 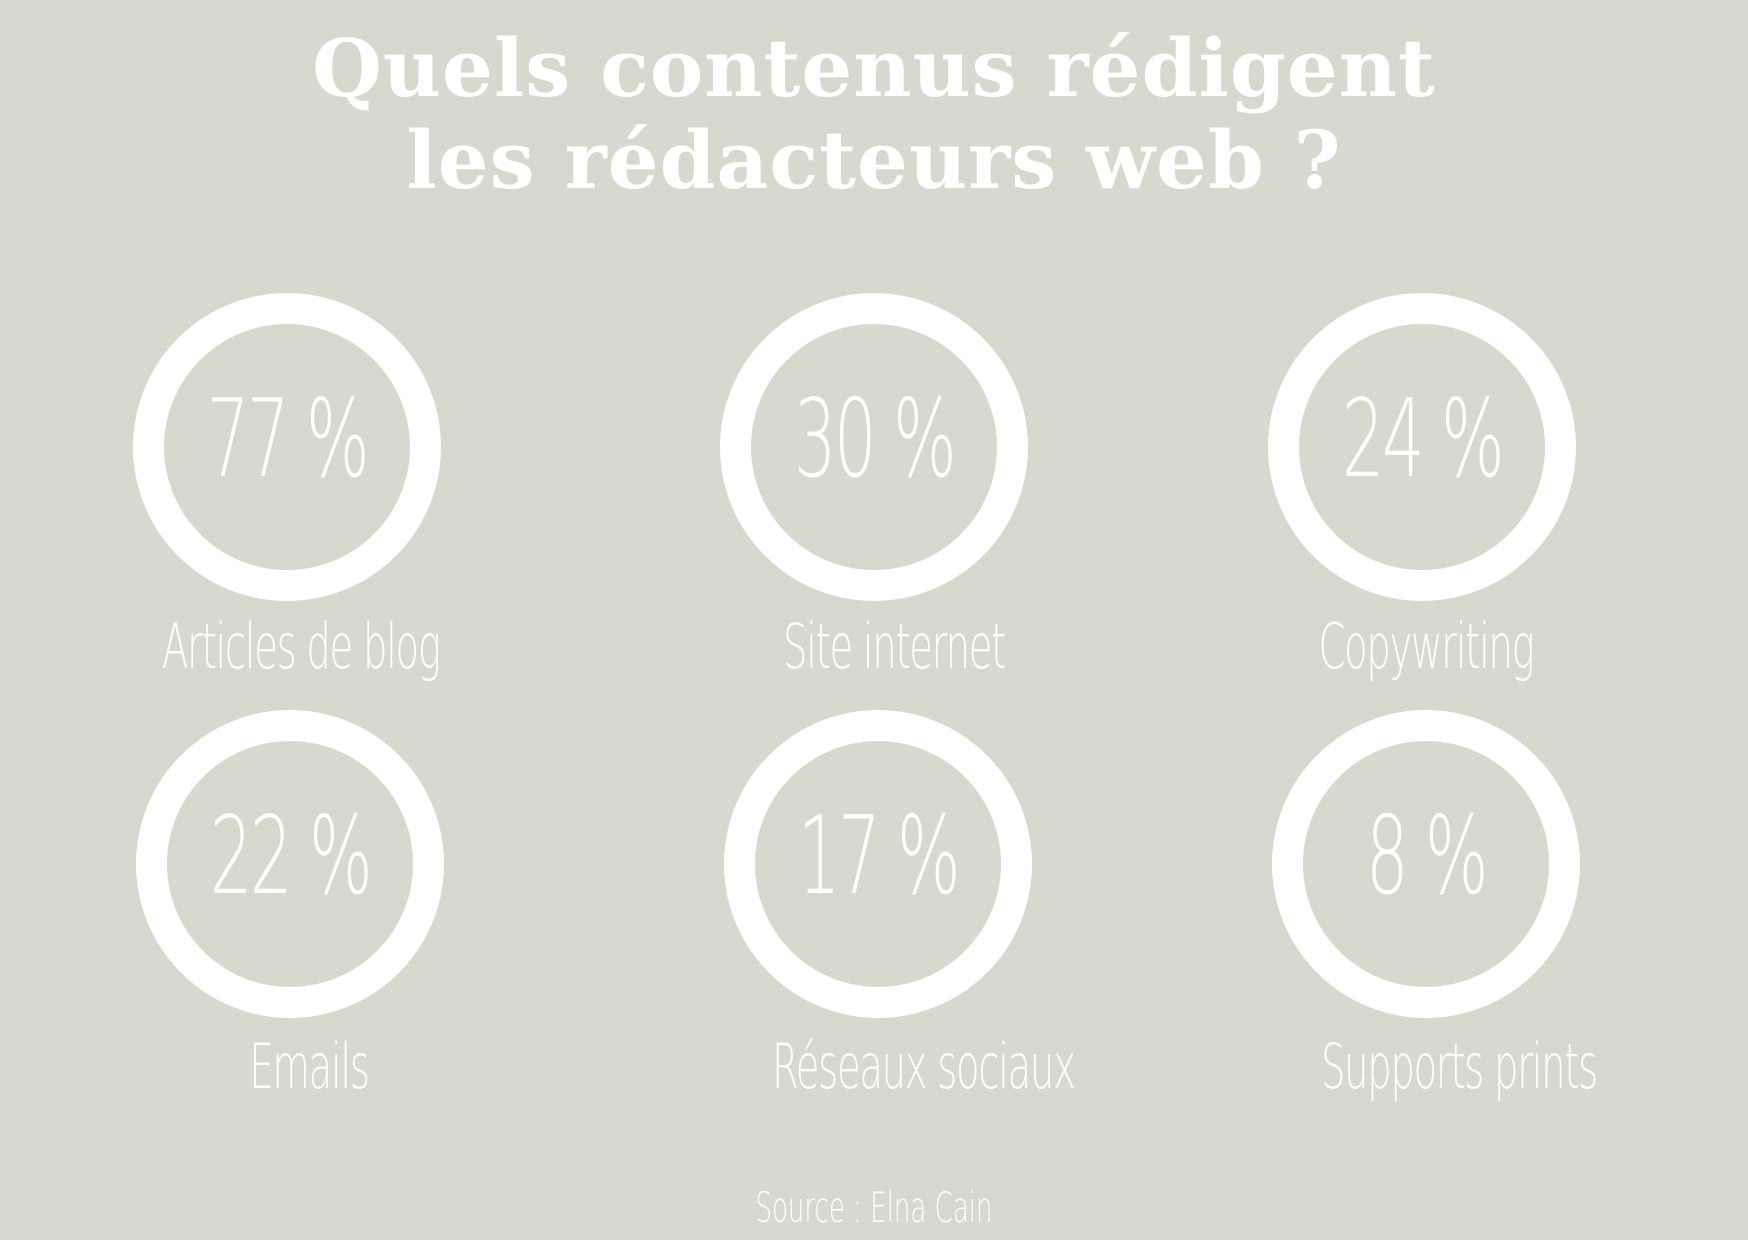 What do you see at coordinates (1423, 439) in the screenshot?
I see `stat-value-copywriting: 24 %` at bounding box center [1423, 439].